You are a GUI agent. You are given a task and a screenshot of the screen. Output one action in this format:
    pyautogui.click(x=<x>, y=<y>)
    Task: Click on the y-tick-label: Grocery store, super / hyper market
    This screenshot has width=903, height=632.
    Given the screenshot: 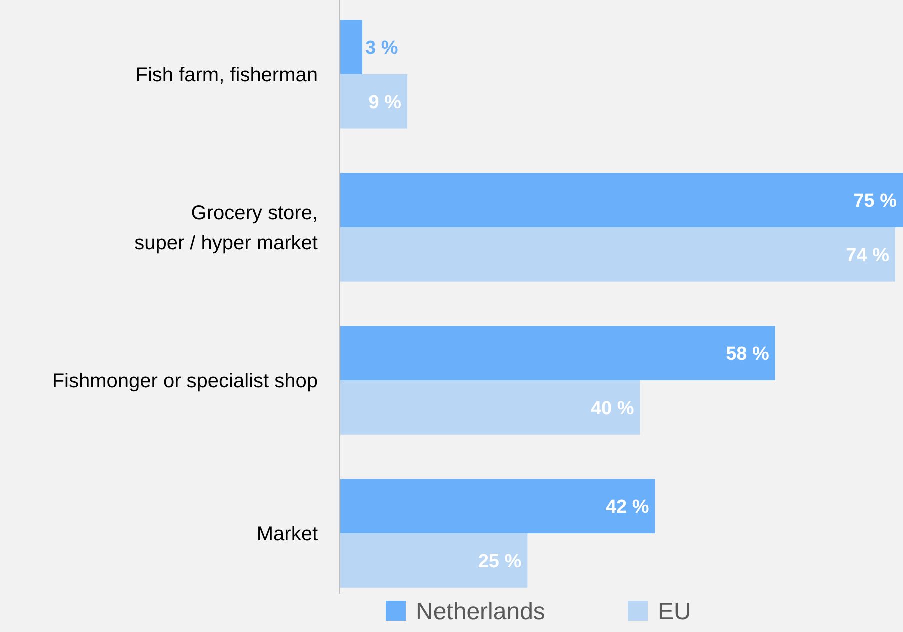 What is the action you would take?
    pyautogui.click(x=226, y=228)
    